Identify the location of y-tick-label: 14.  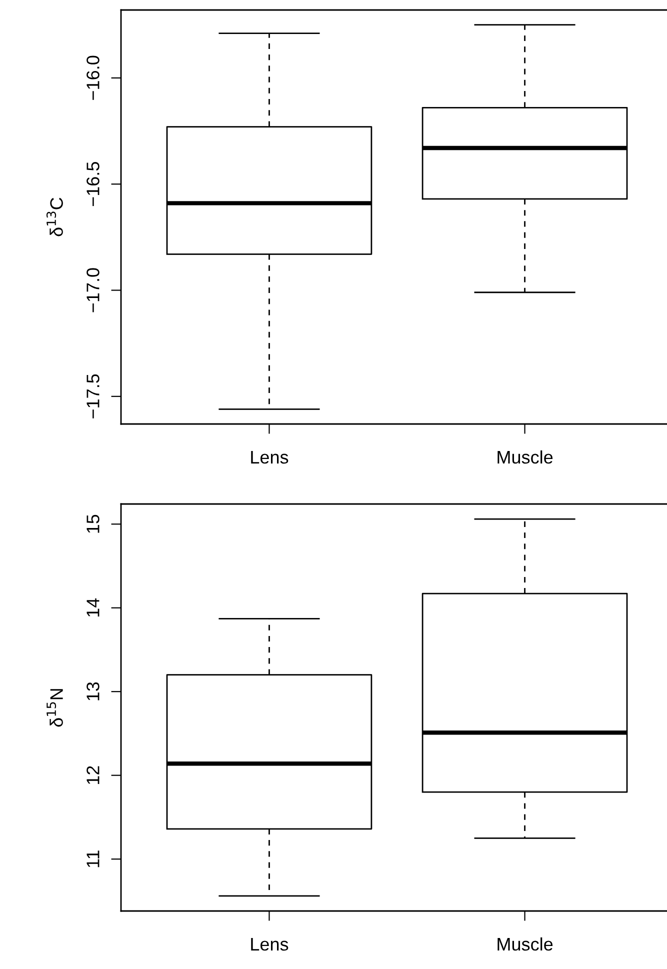
(93, 607).